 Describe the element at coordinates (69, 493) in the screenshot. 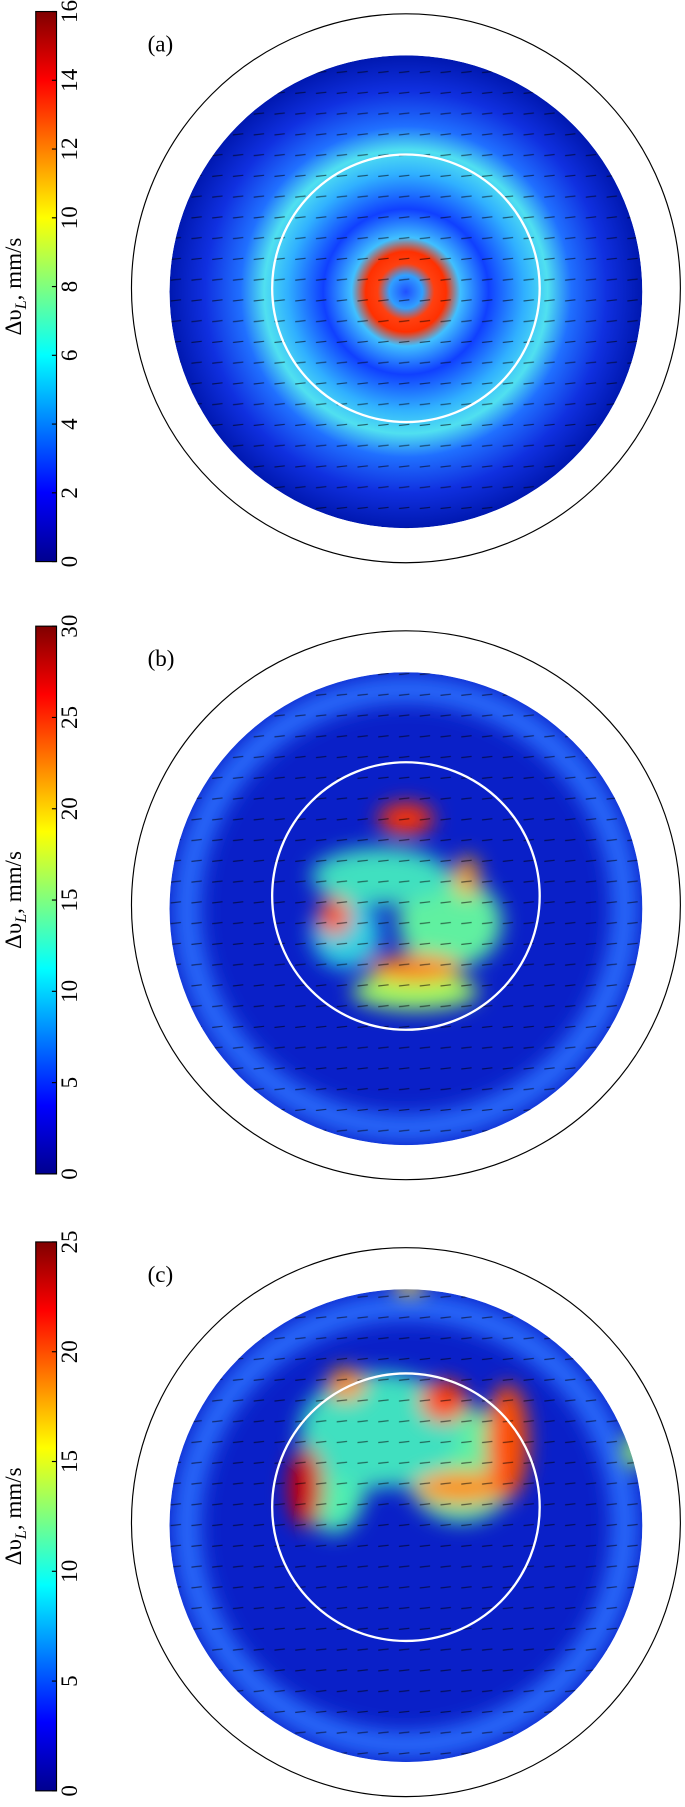

I see `colorbar-tick-label: 2` at that location.